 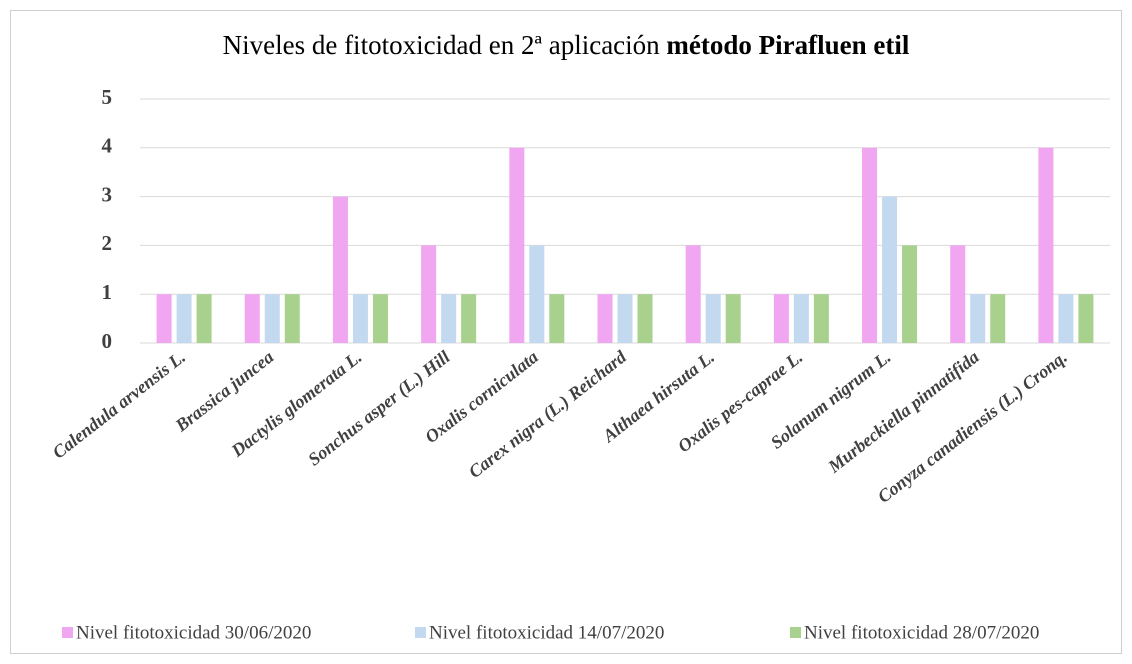 I want to click on y-tick-label: 2, so click(x=107, y=243).